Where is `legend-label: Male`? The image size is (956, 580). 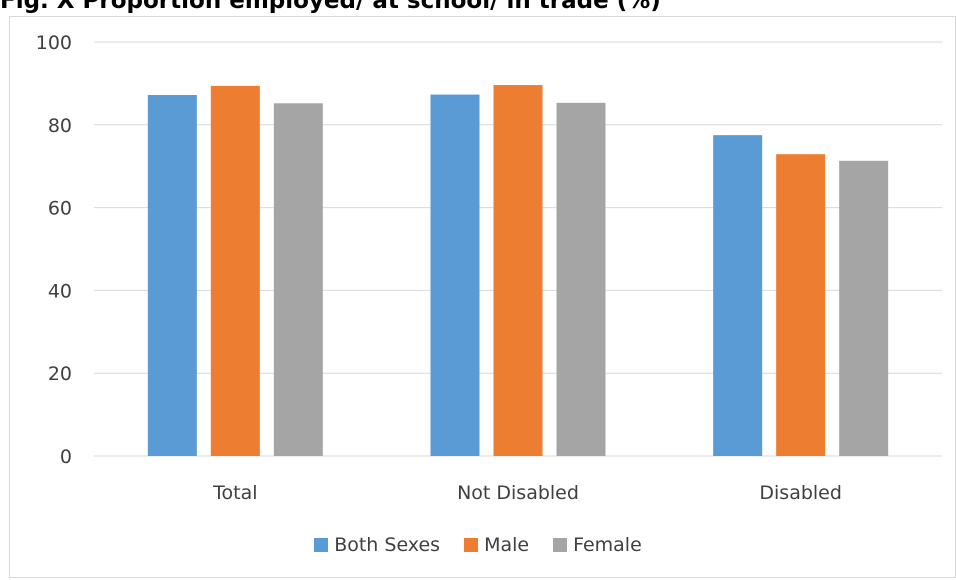 legend-label: Male is located at coordinates (507, 545).